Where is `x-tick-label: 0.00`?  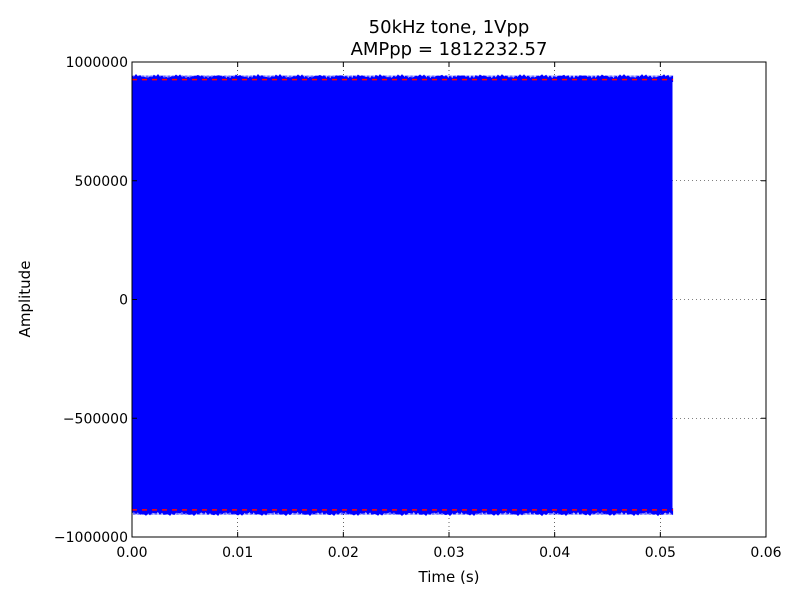 x-tick-label: 0.00 is located at coordinates (131, 553).